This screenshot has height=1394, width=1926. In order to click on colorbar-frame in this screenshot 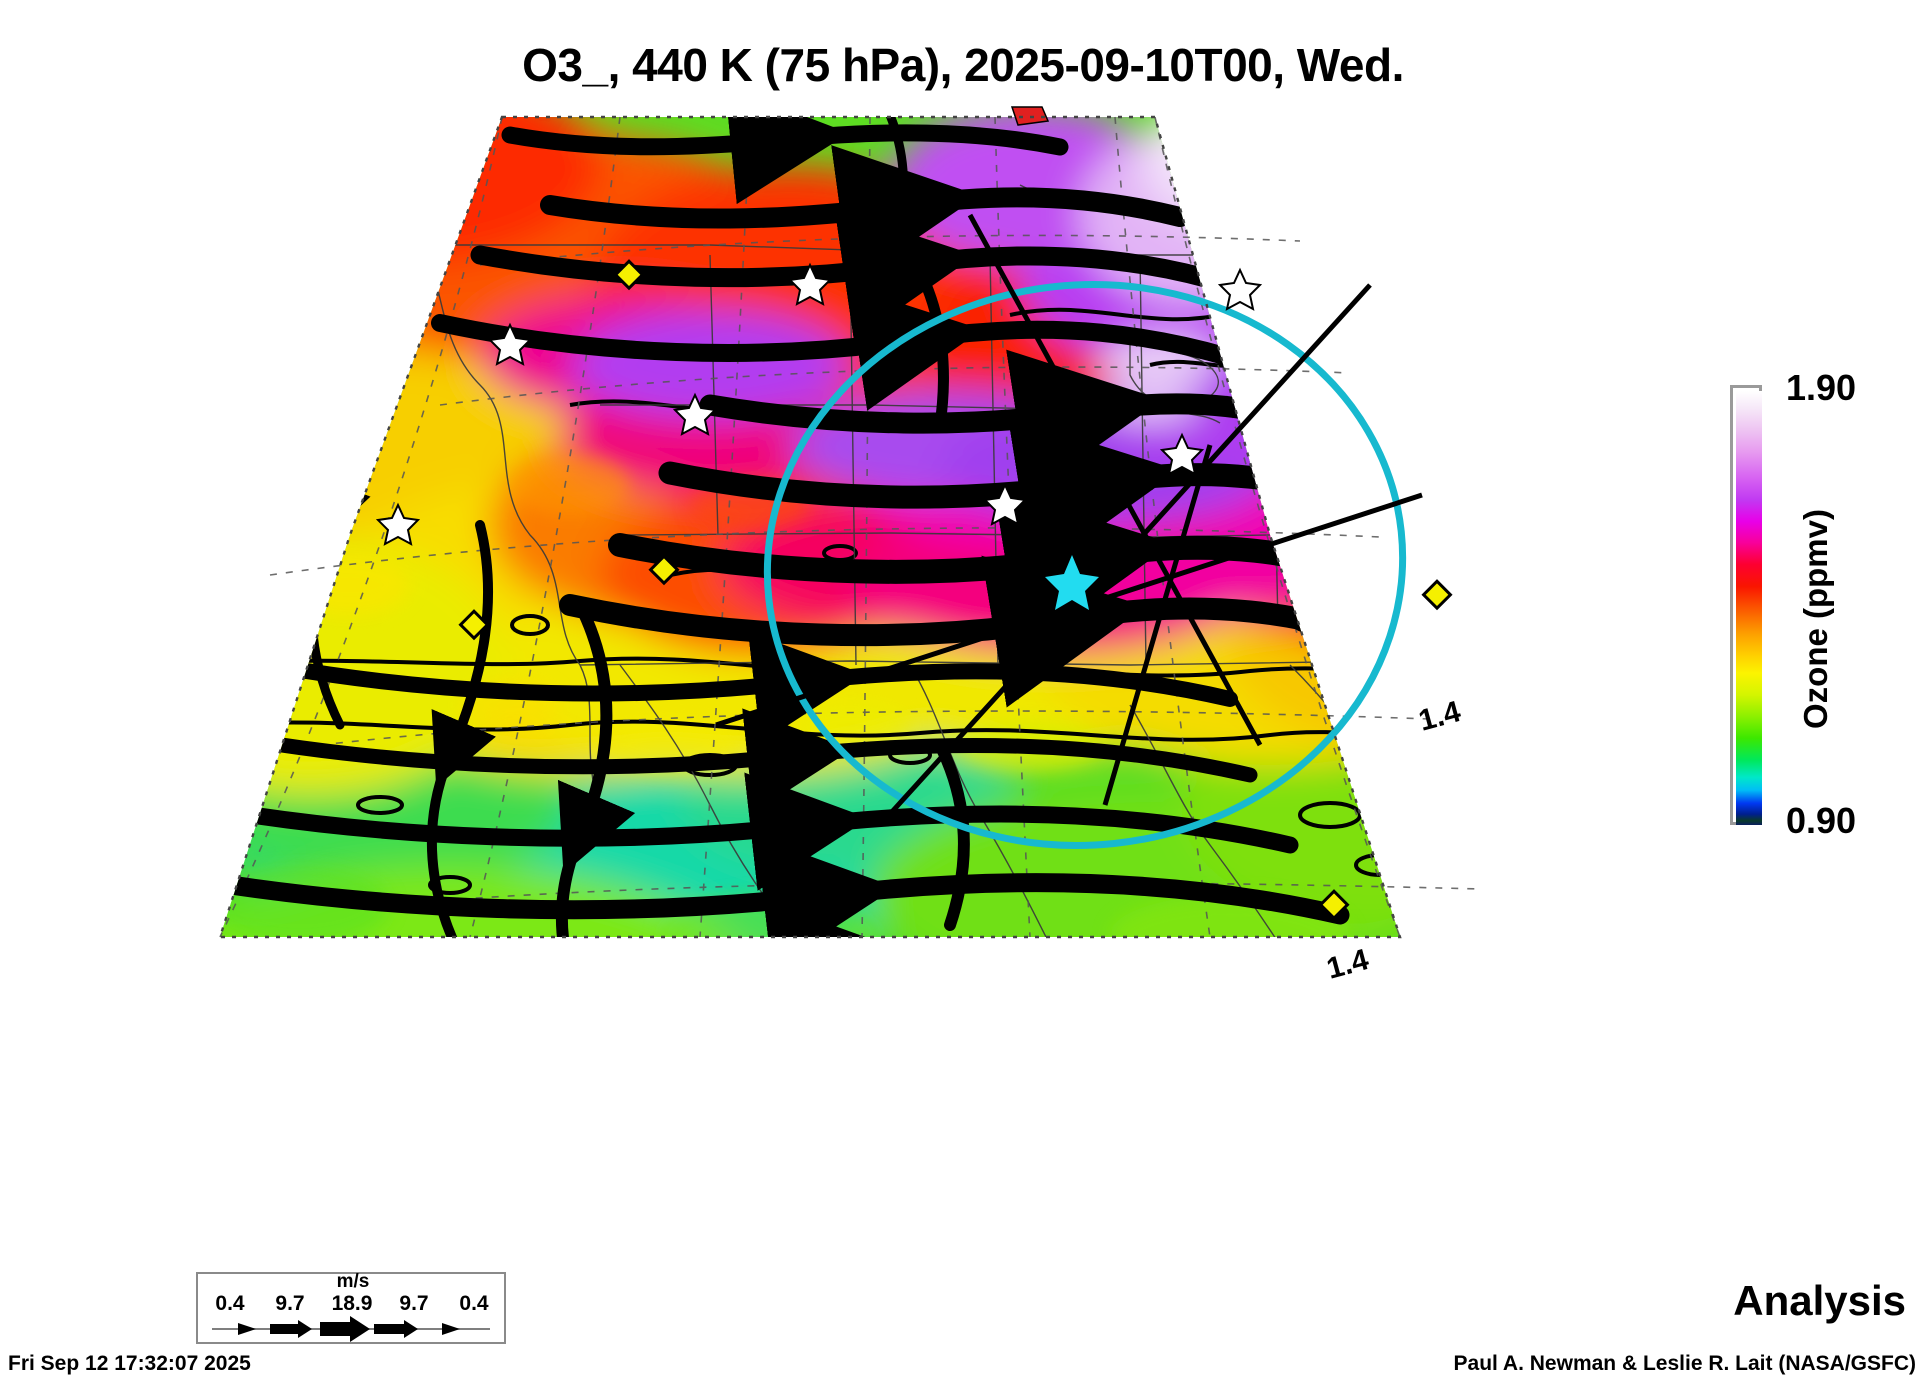, I will do `click(1746, 605)`.